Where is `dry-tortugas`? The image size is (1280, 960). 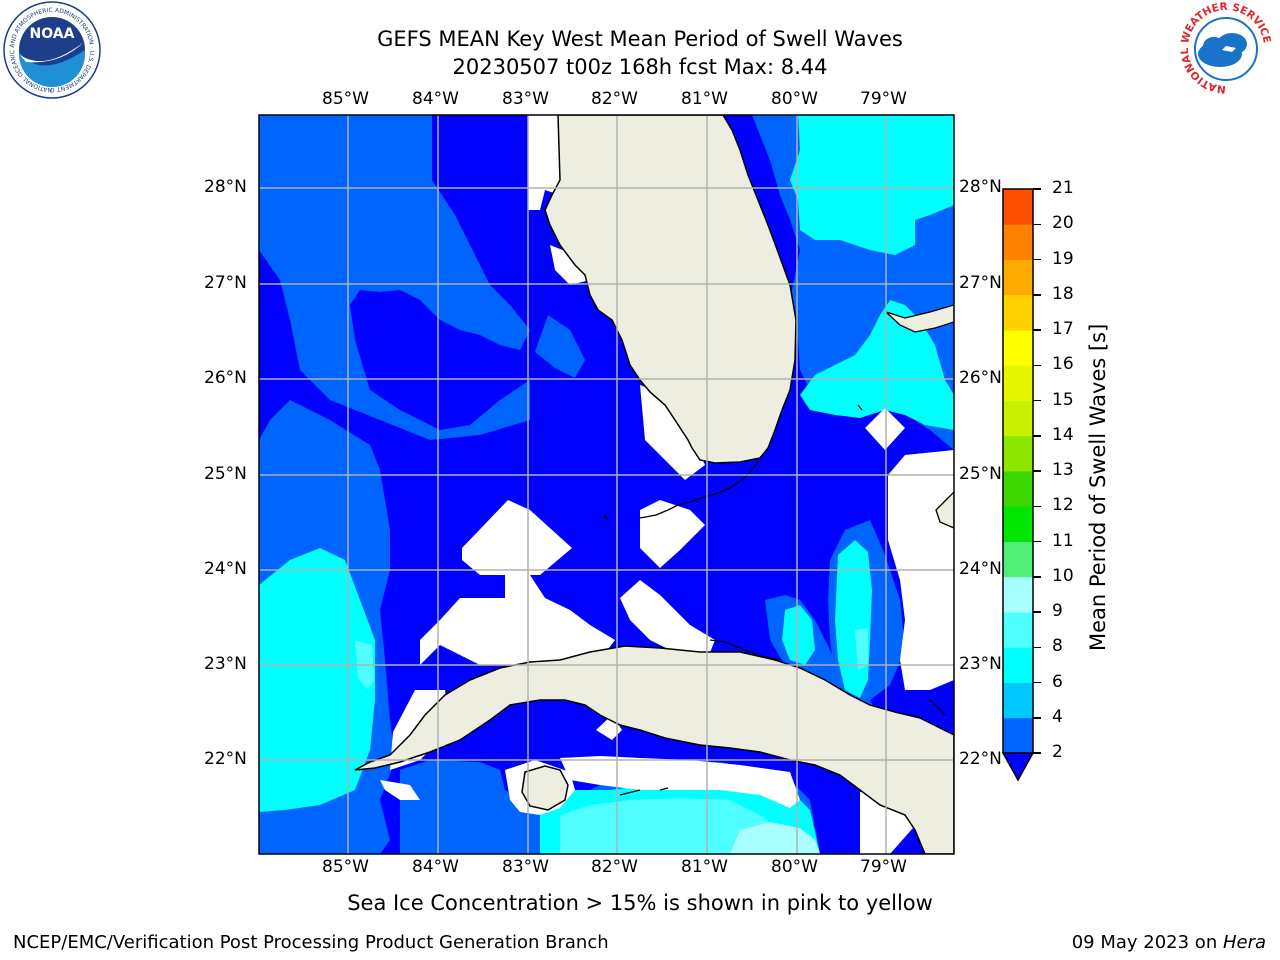
dry-tortugas is located at coordinates (606, 517).